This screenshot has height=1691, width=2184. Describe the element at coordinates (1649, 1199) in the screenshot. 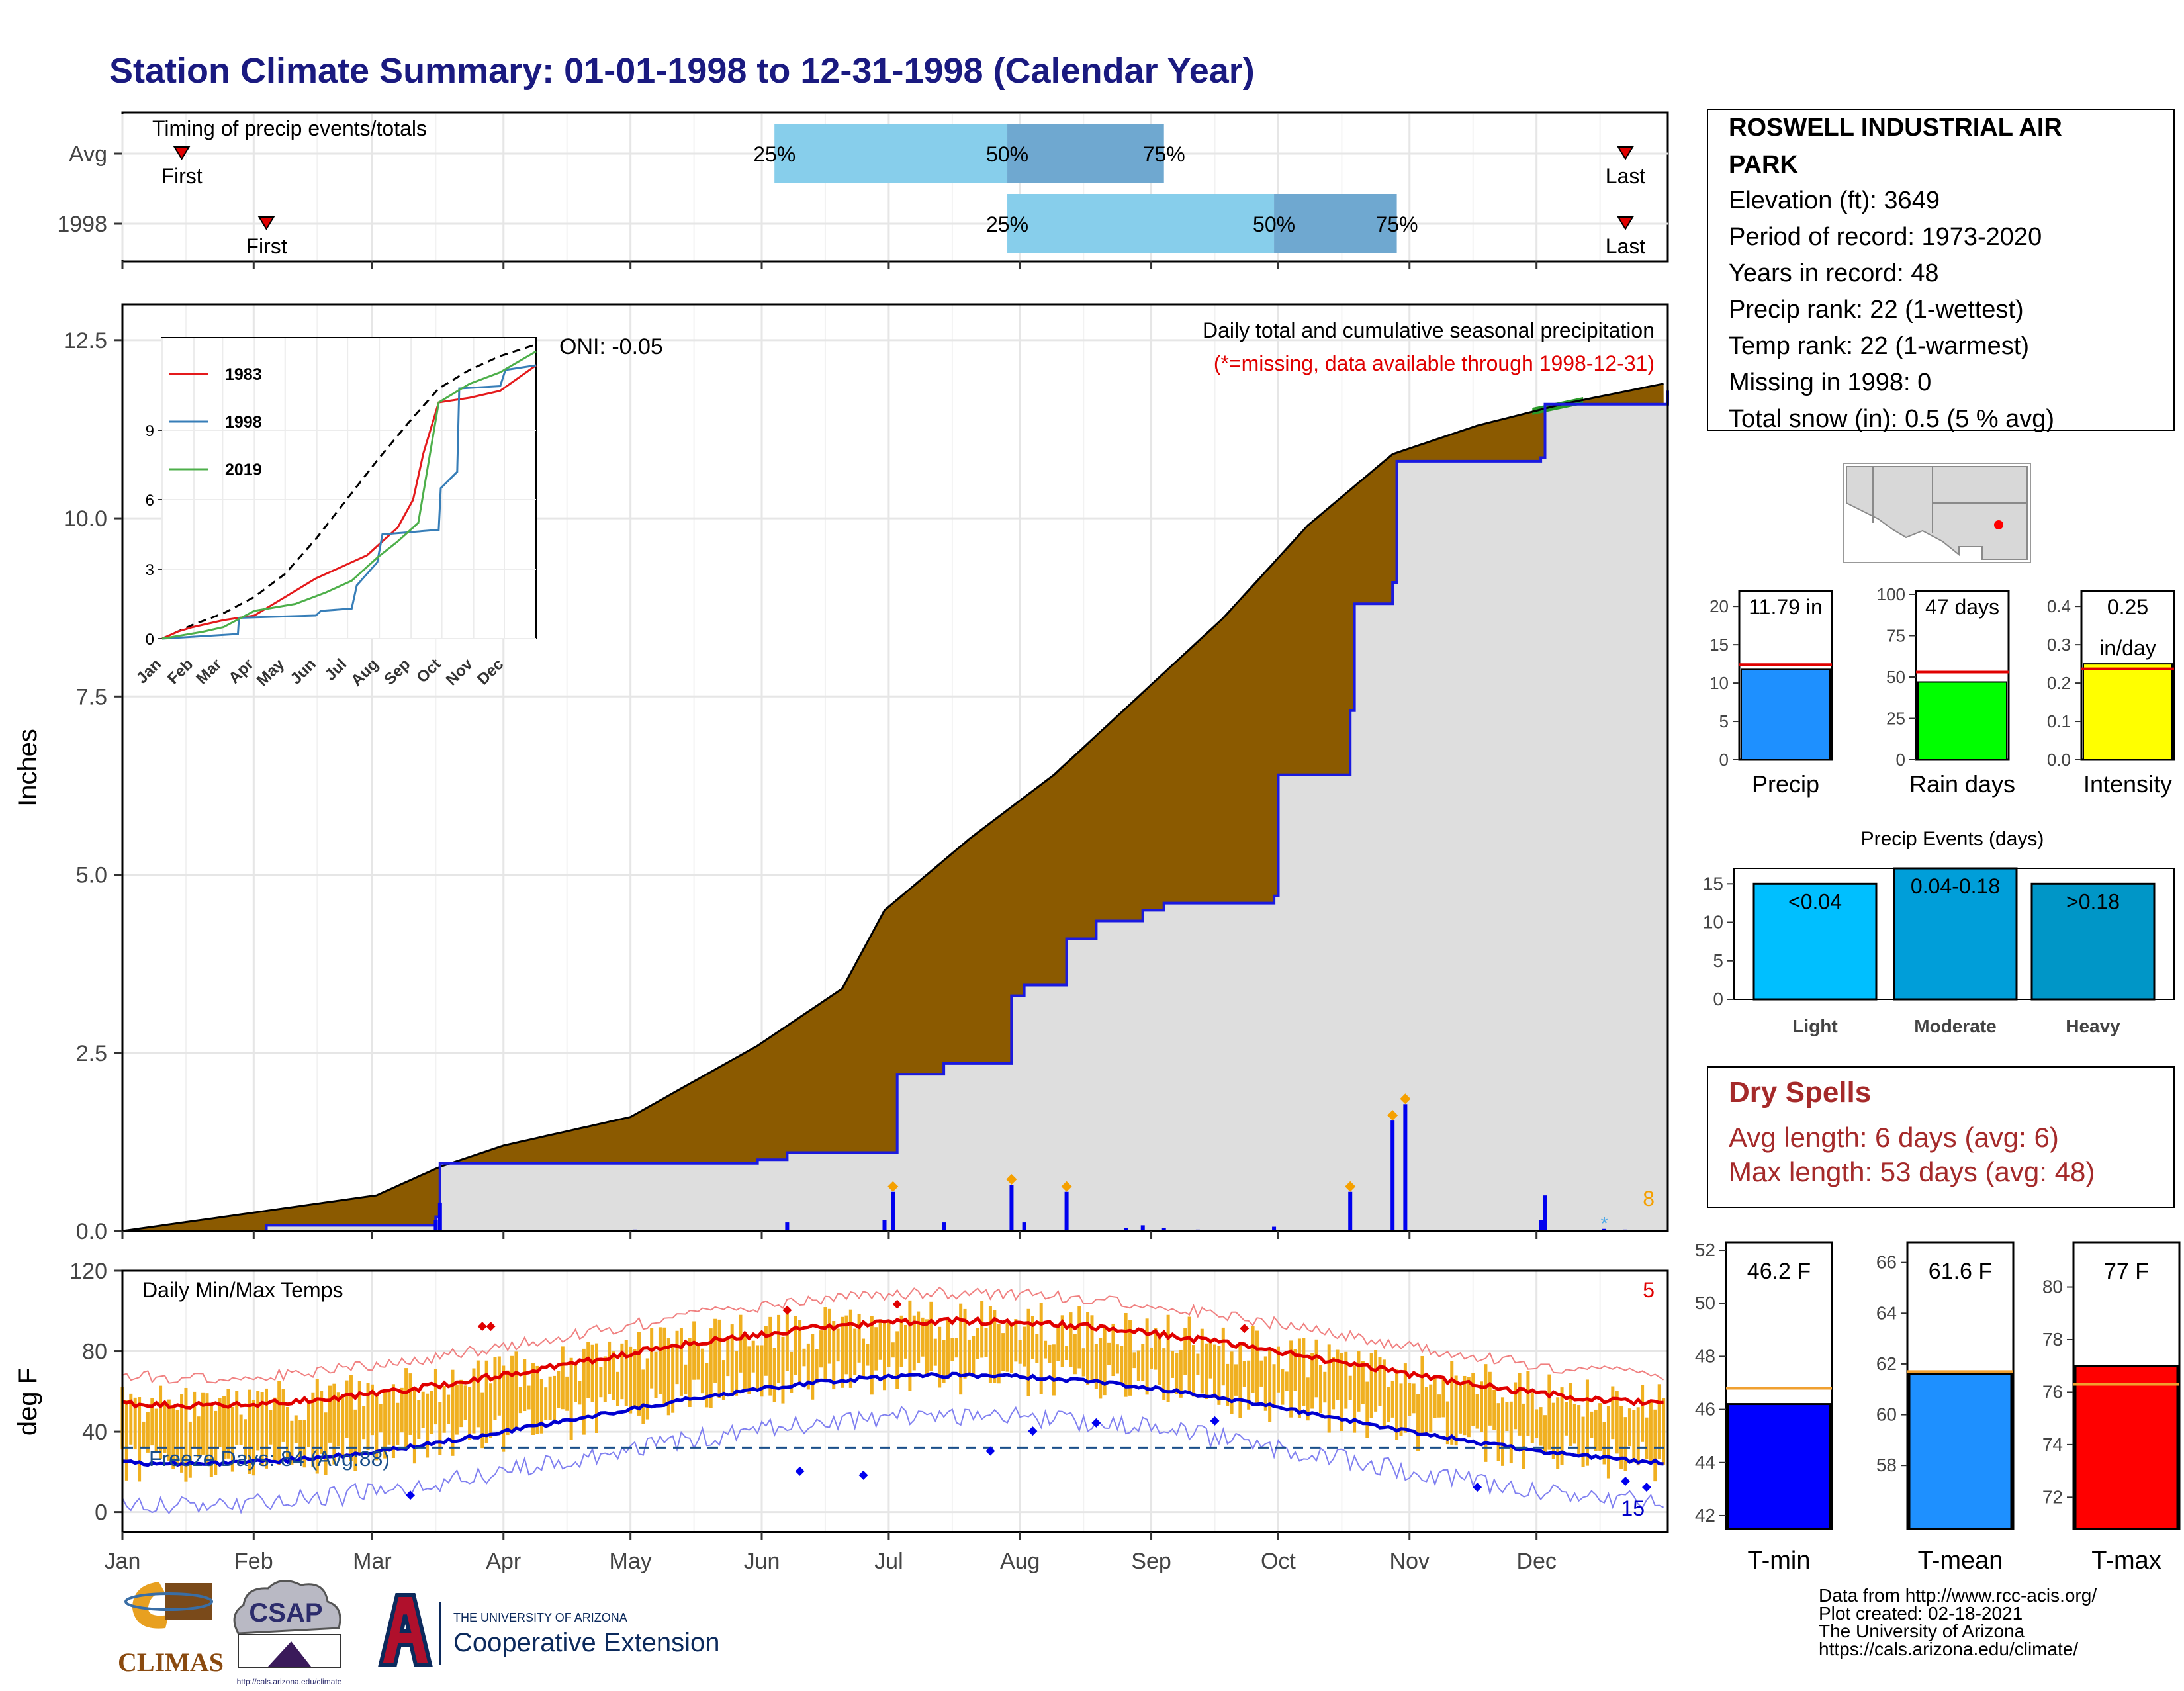

I see `precip-event-count: 8` at that location.